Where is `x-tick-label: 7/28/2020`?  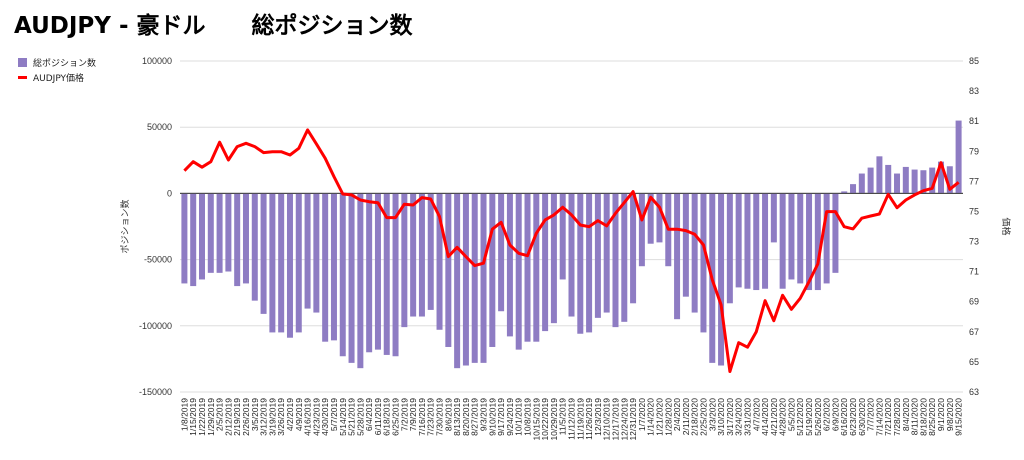
x-tick-label: 7/28/2020 is located at coordinates (897, 417).